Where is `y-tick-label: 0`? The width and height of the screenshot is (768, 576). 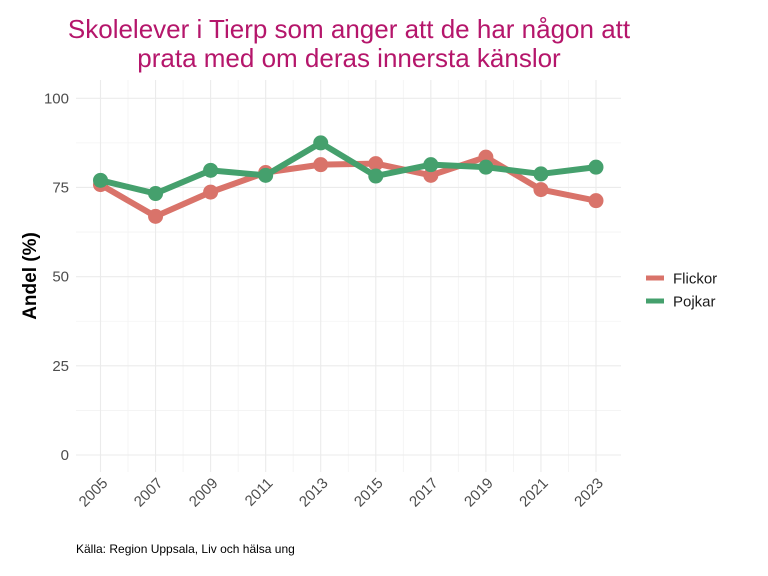
y-tick-label: 0 is located at coordinates (65, 455).